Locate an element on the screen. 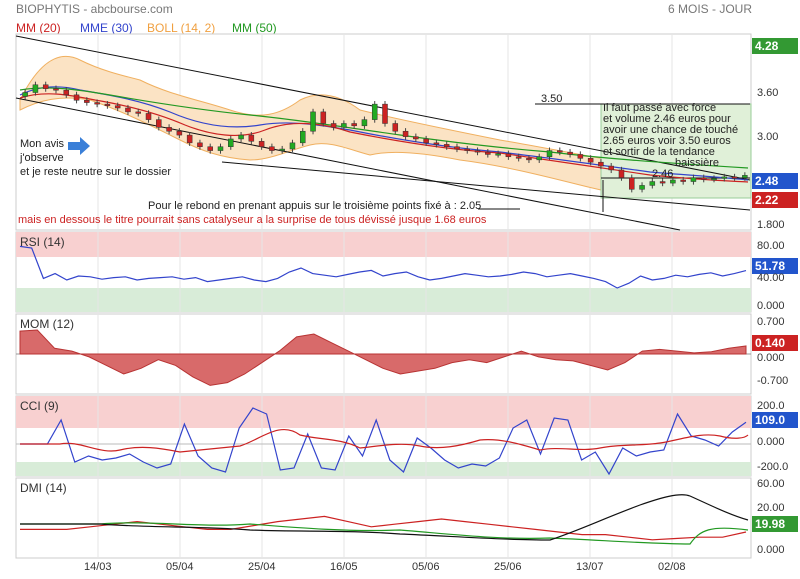 This screenshot has width=800, height=579. cci-tick-top: 200.0 is located at coordinates (771, 406).